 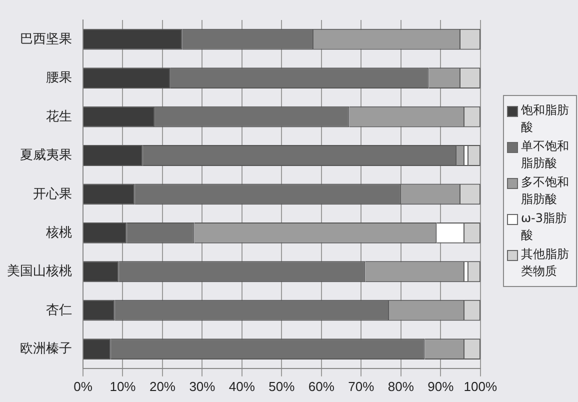 What do you see at coordinates (361, 386) in the screenshot?
I see `x-tick-label: 70%` at bounding box center [361, 386].